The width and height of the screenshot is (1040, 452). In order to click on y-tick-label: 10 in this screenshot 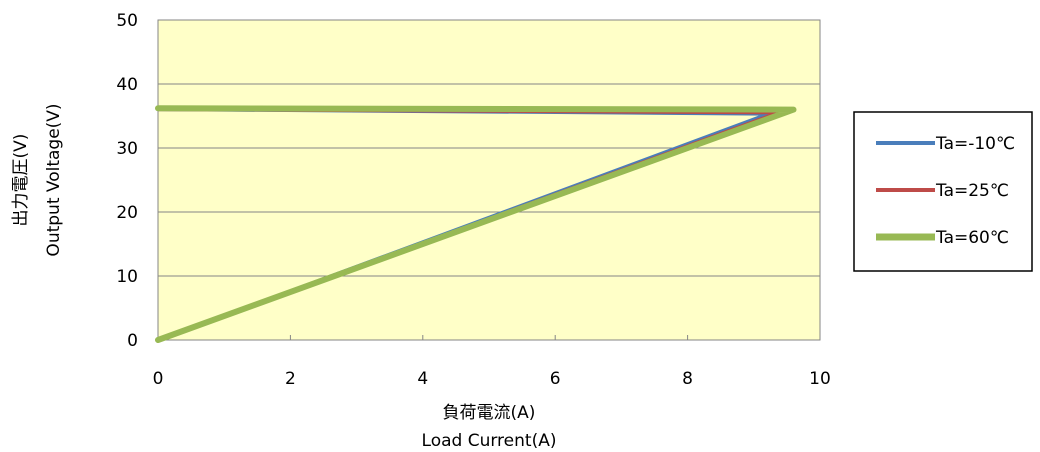, I will do `click(127, 277)`.